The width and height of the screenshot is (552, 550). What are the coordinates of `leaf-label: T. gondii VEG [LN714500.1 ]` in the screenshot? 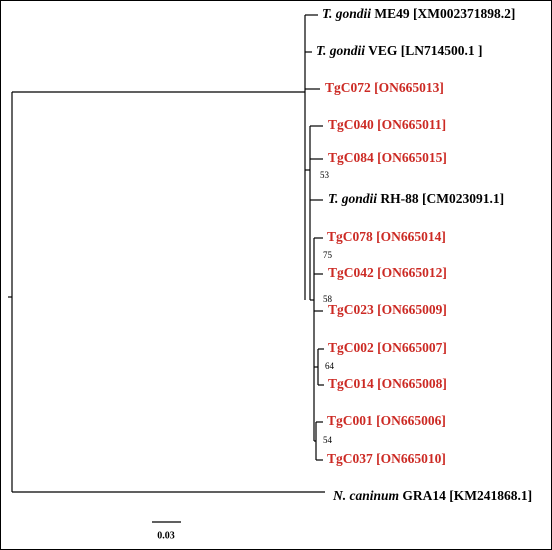 It's located at (399, 50).